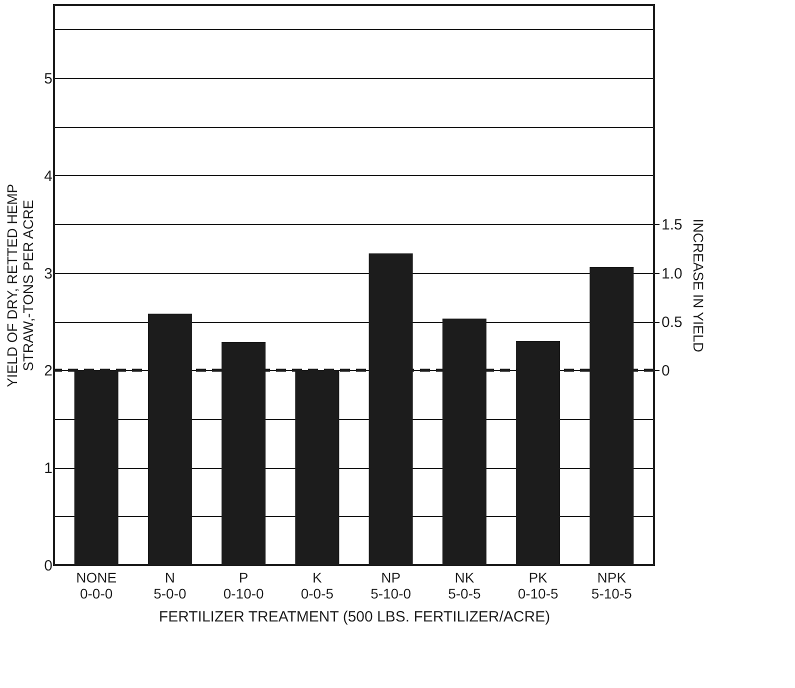 The image size is (795, 688). I want to click on x-tick-label: NK 5-0-5, so click(464, 586).